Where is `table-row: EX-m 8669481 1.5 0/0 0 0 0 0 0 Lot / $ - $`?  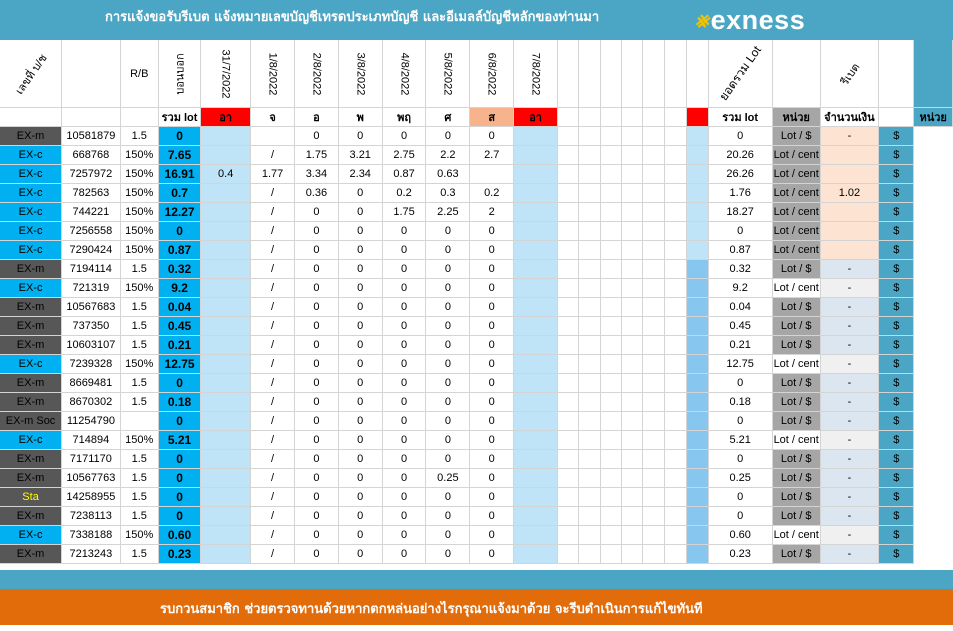 table-row: EX-m 8669481 1.5 0/0 0 0 0 0 0 Lot / $ - $ is located at coordinates (476, 383).